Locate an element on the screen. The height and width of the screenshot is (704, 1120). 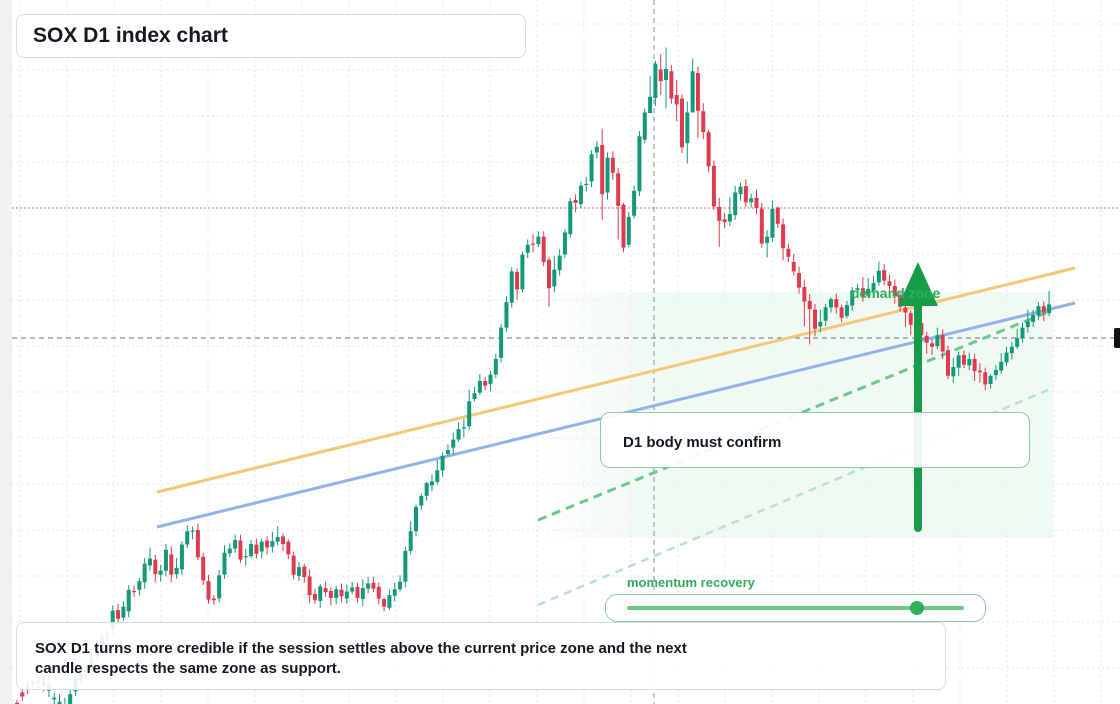
momentum-thumb is located at coordinates (916, 608).